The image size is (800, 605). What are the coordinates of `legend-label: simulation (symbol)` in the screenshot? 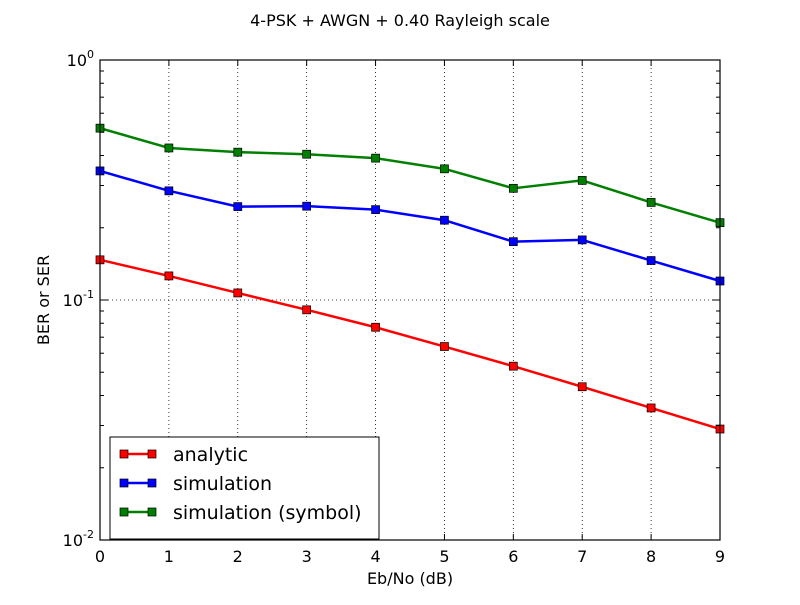 It's located at (267, 513).